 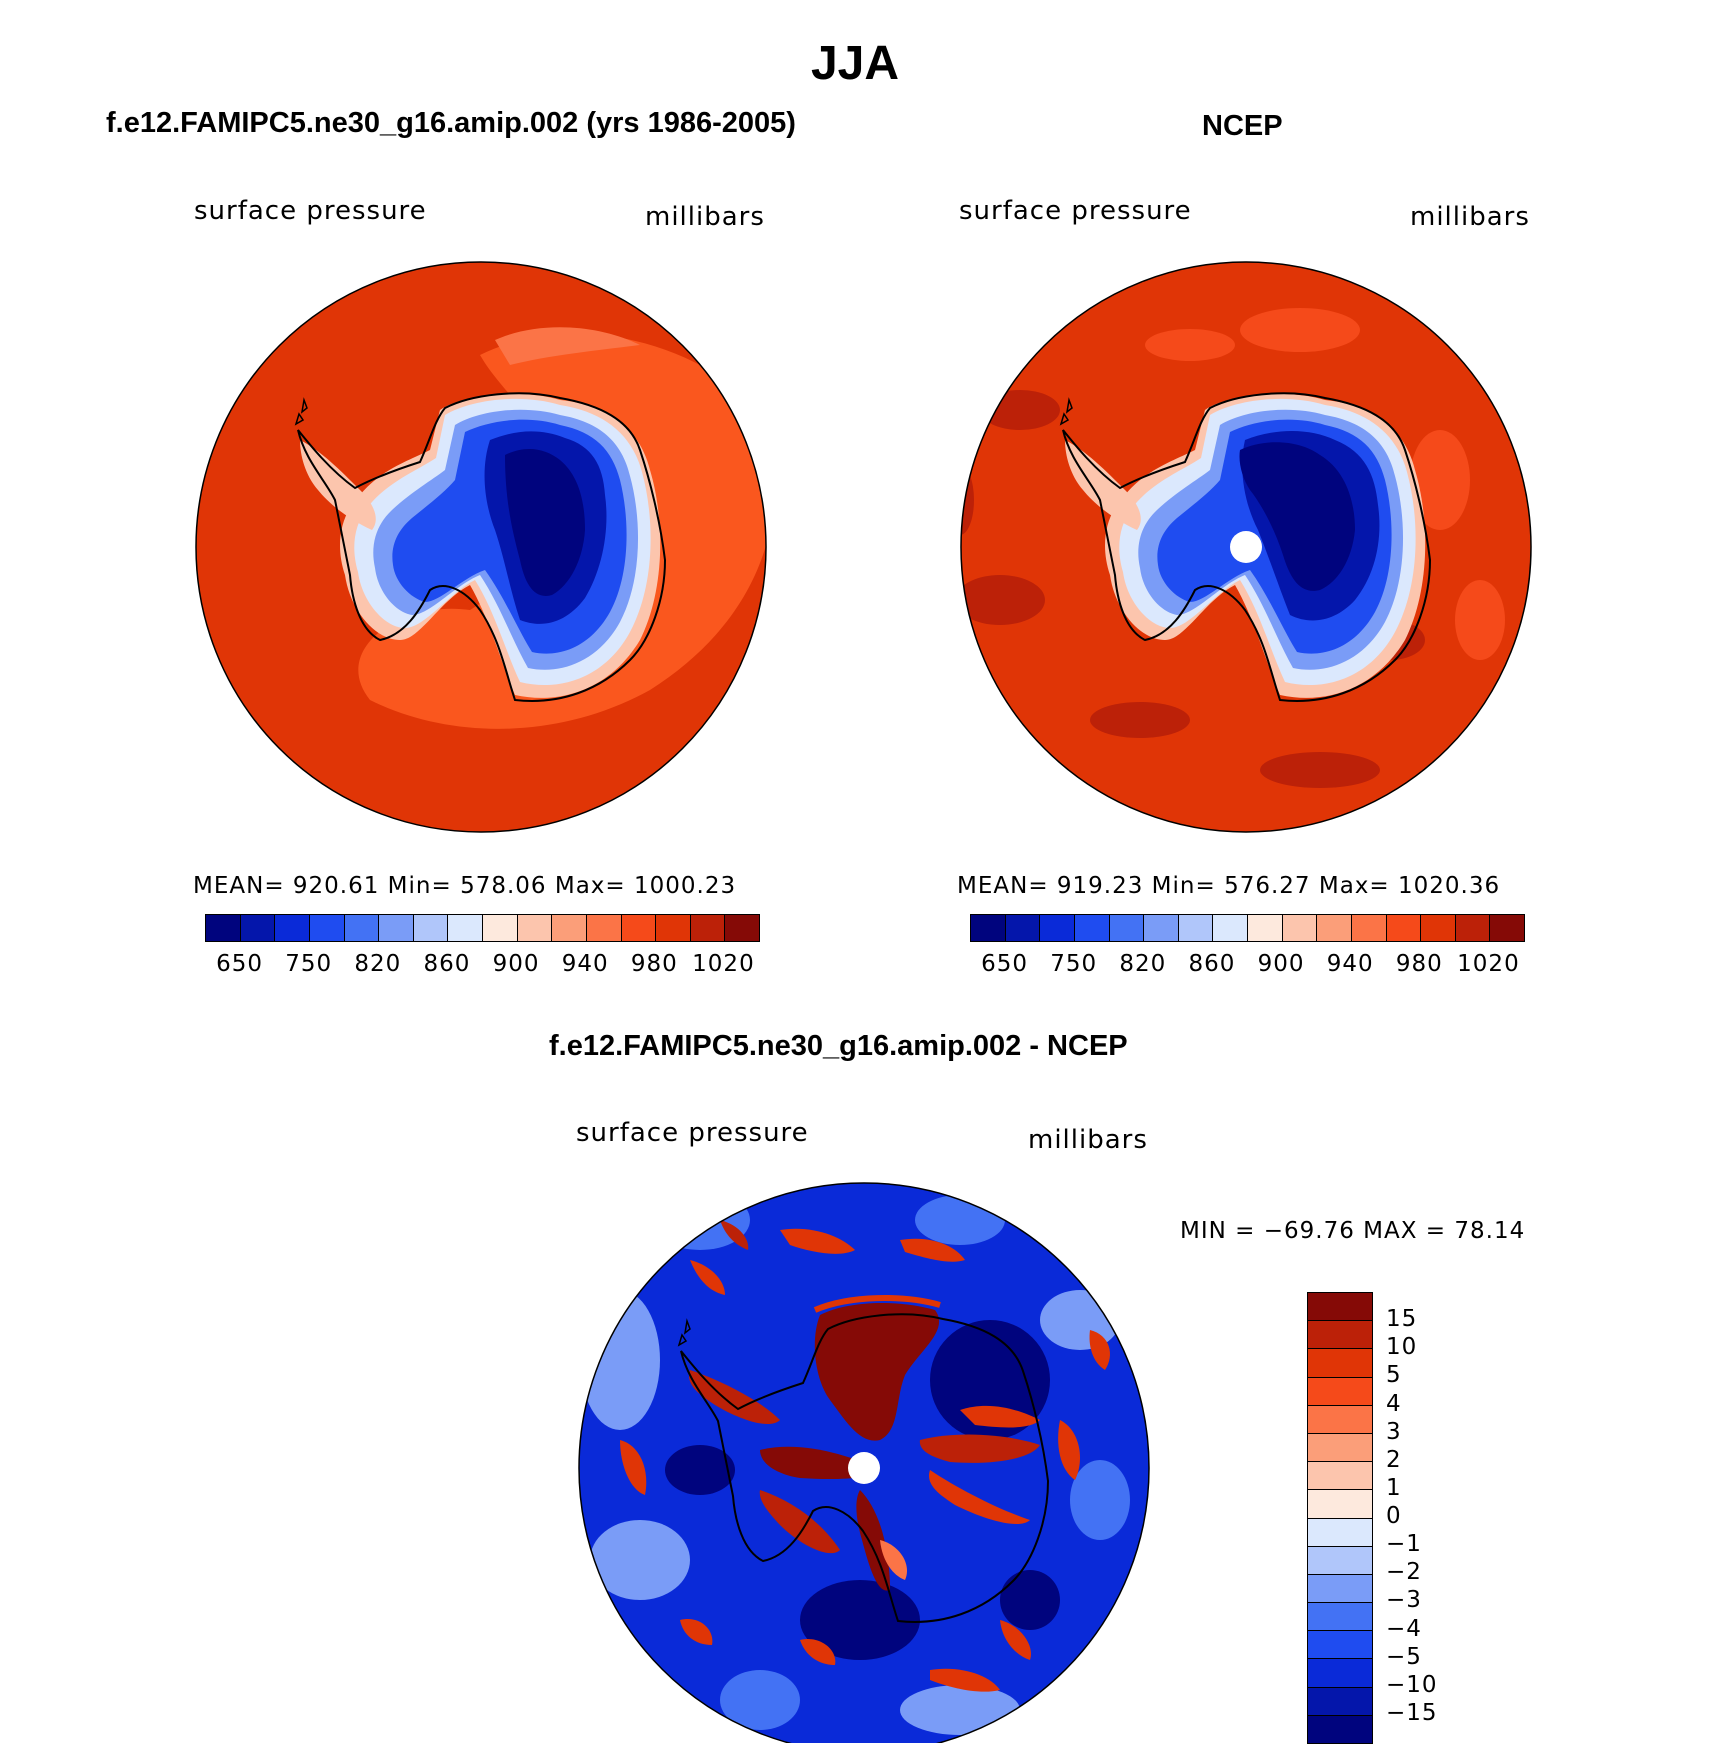 I want to click on diff-colorbar-tick-label: 0, so click(x=1394, y=1516).